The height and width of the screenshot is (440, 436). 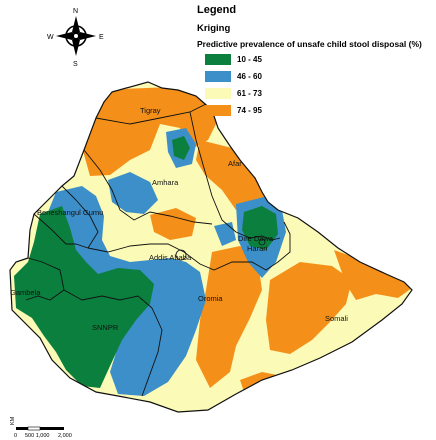 I want to click on label-tigray: Tigray, so click(x=150, y=110).